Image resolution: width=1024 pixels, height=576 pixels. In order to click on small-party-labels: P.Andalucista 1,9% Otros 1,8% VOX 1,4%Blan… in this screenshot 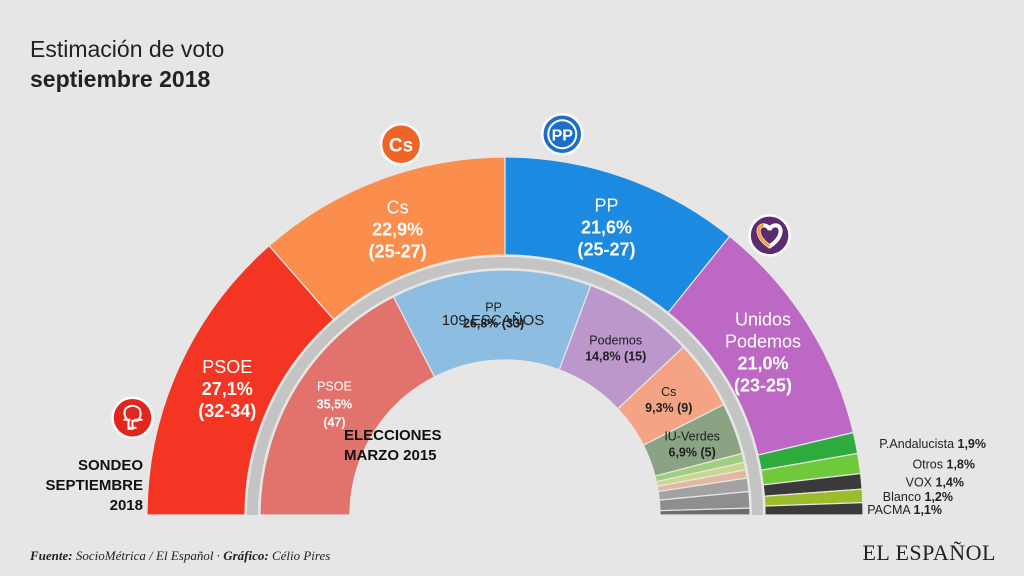, I will do `click(926, 477)`.